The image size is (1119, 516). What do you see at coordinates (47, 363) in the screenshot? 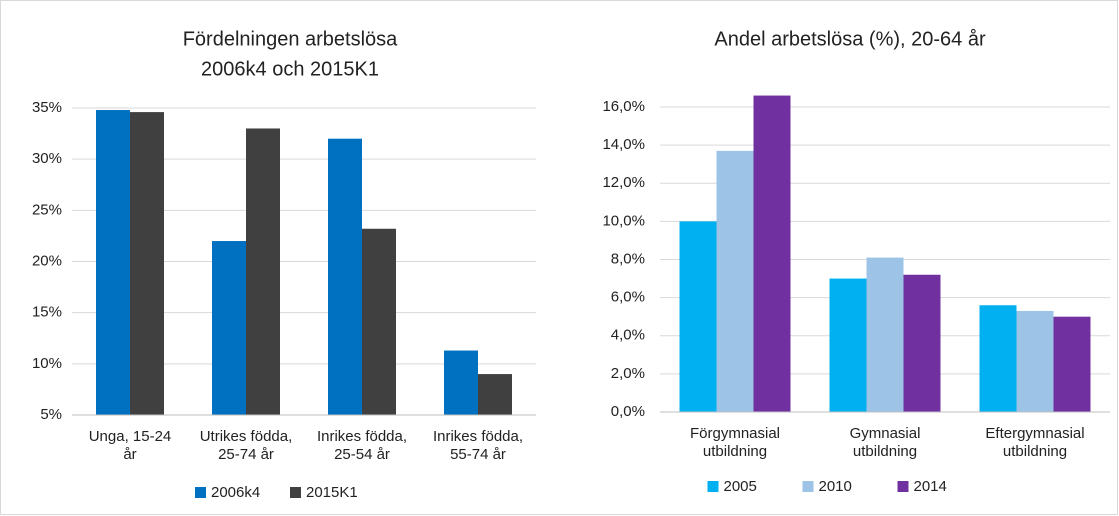
I see `y-tick-label: 10%` at bounding box center [47, 363].